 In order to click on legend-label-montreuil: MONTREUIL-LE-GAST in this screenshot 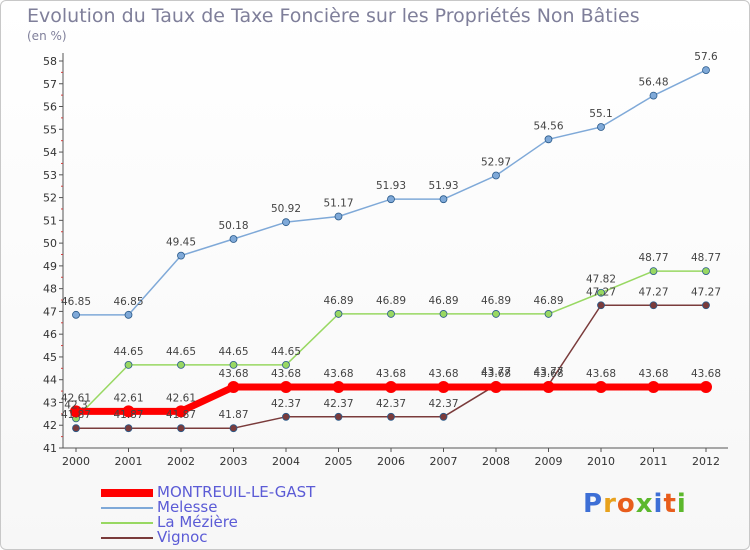, I will do `click(236, 492)`.